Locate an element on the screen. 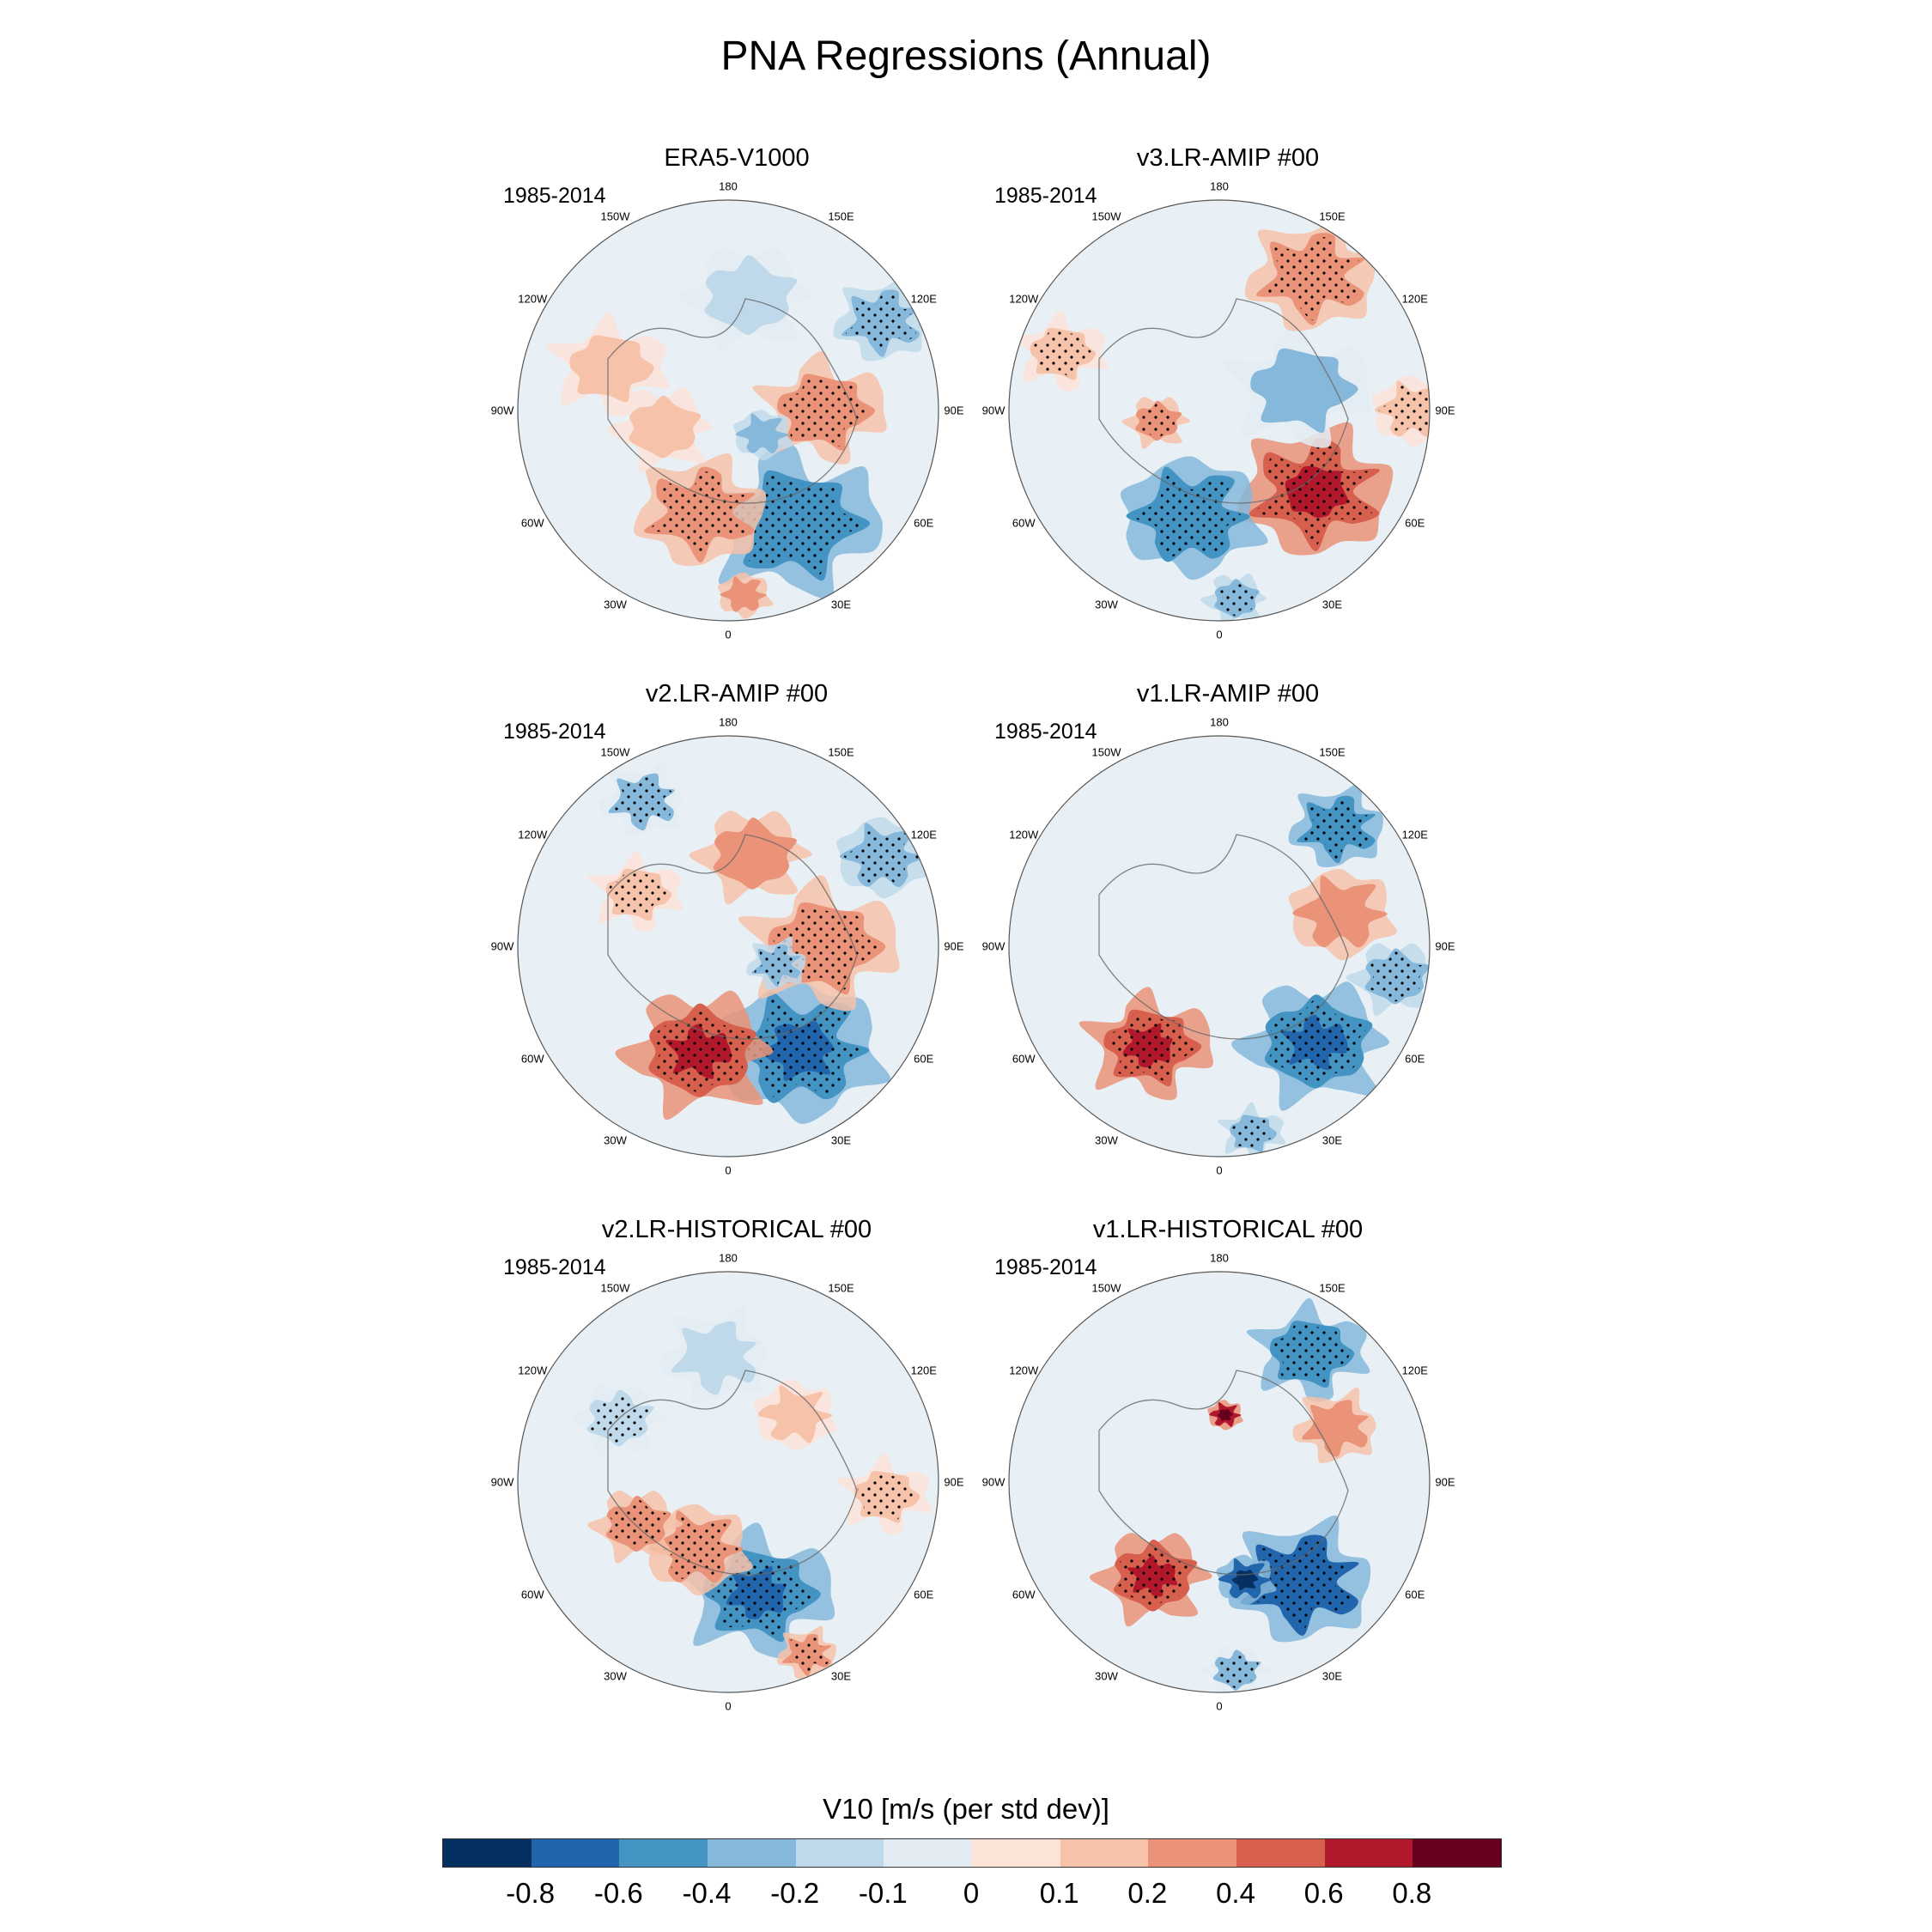  colorbar-tick-label: 0.8 is located at coordinates (1412, 1893).